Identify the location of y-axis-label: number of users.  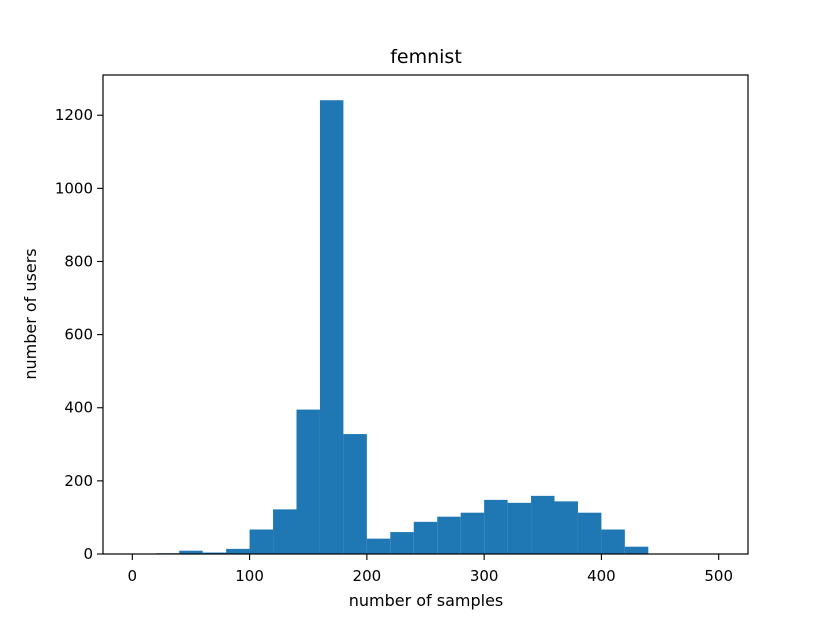
(30, 313).